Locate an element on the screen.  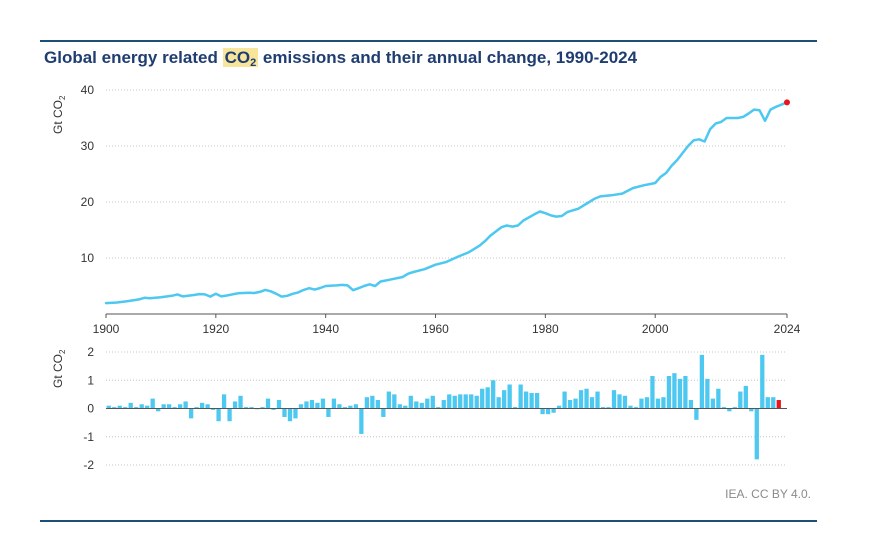
latest-value-marker is located at coordinates (787, 102).